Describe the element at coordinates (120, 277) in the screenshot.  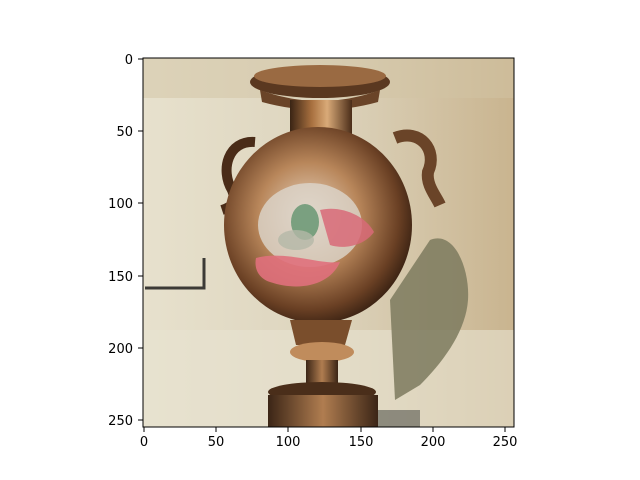
I see `y-tick-label: 150` at that location.